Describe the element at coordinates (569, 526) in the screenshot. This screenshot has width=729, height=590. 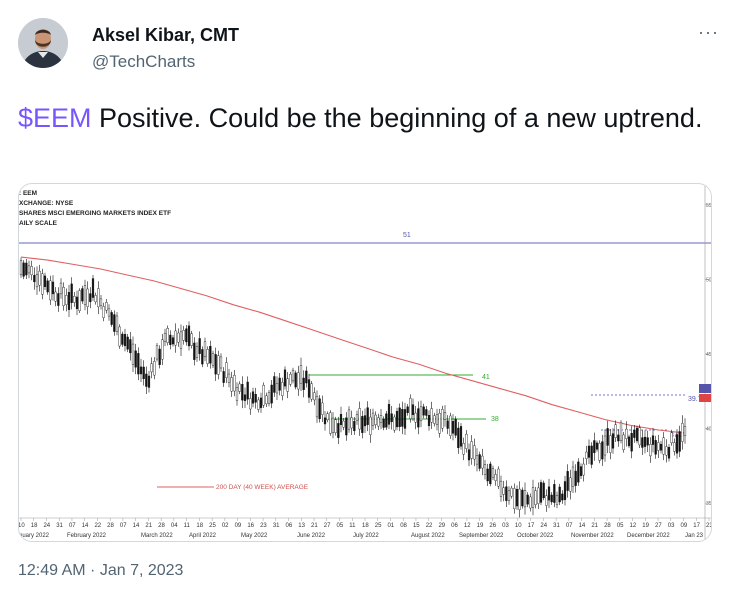
I see `x-tick-label: 07` at that location.